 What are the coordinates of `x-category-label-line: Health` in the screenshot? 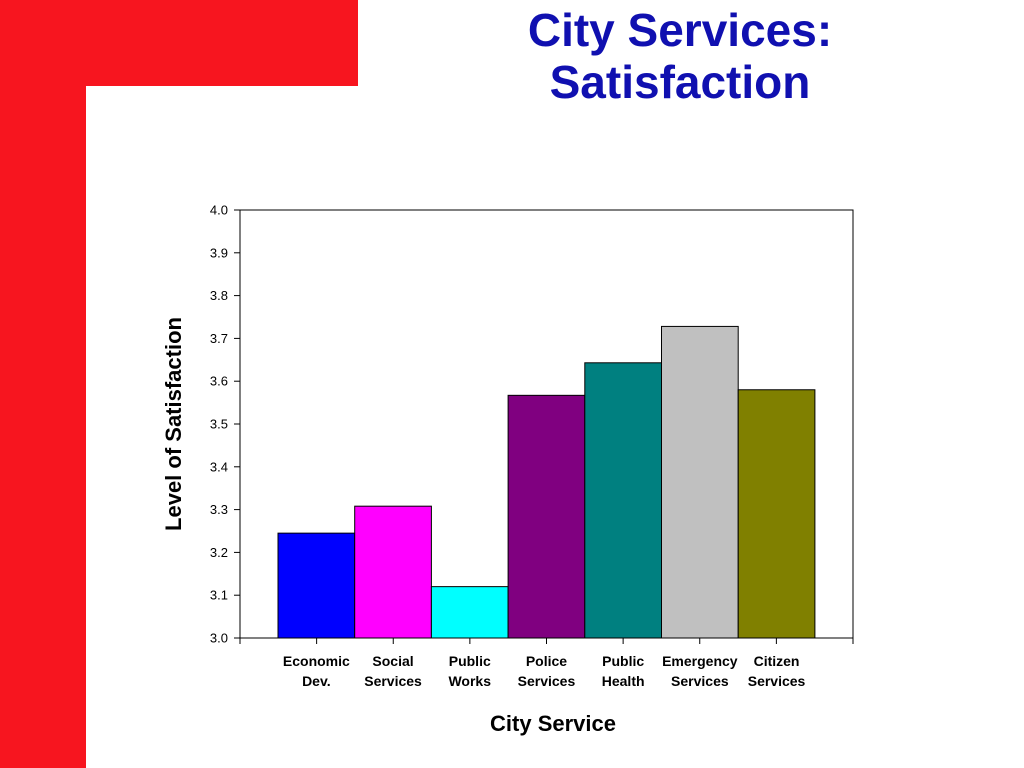 It's located at (623, 681).